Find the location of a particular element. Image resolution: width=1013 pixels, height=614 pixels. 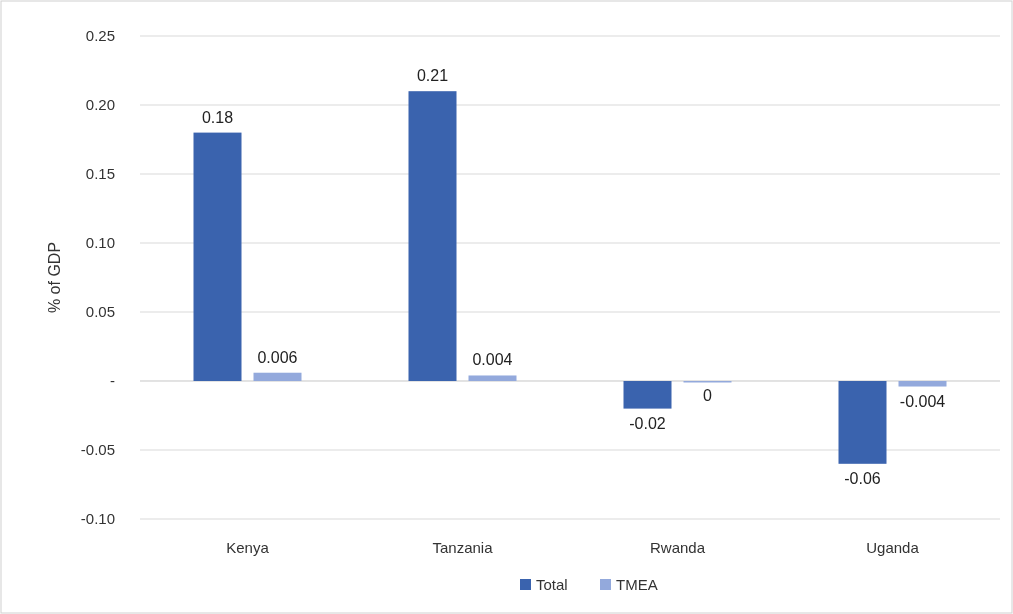

y-tick-label: 0.05 is located at coordinates (100, 311).